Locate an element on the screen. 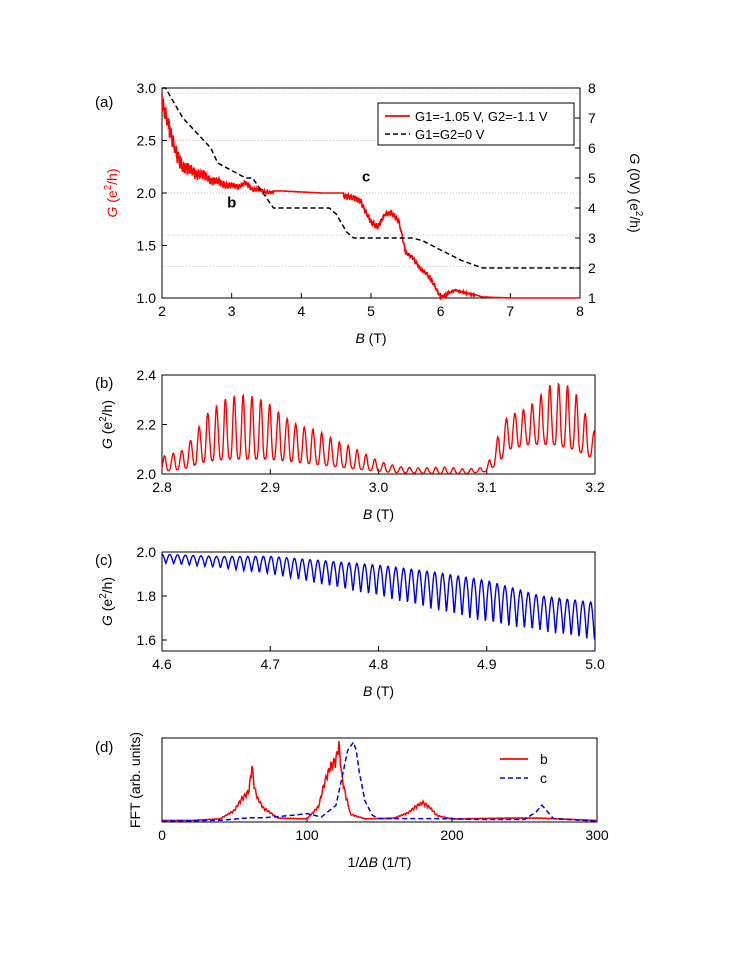 The width and height of the screenshot is (747, 967). panel-b-ylabel: G (e2/h) is located at coordinates (106, 424).